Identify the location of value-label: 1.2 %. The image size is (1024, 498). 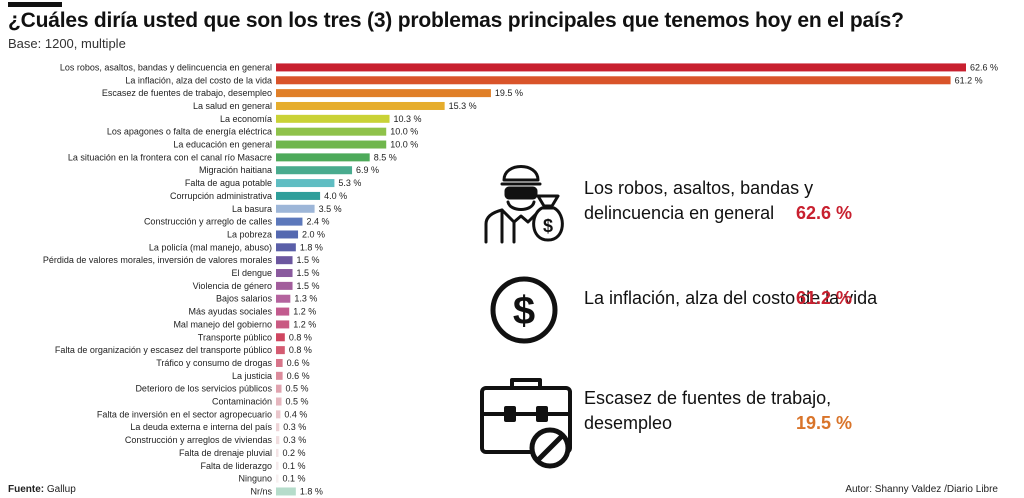
(304, 324).